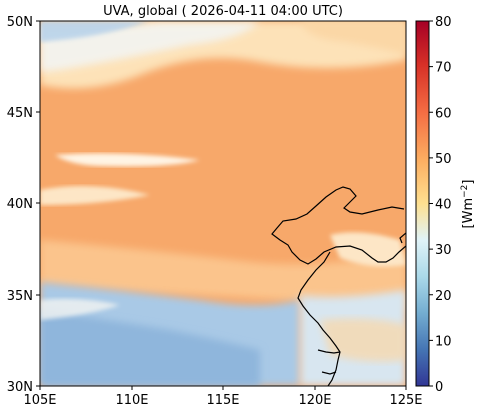 This screenshot has width=480, height=412. What do you see at coordinates (319, 318) in the screenshot?
I see `east-china-coastline` at bounding box center [319, 318].